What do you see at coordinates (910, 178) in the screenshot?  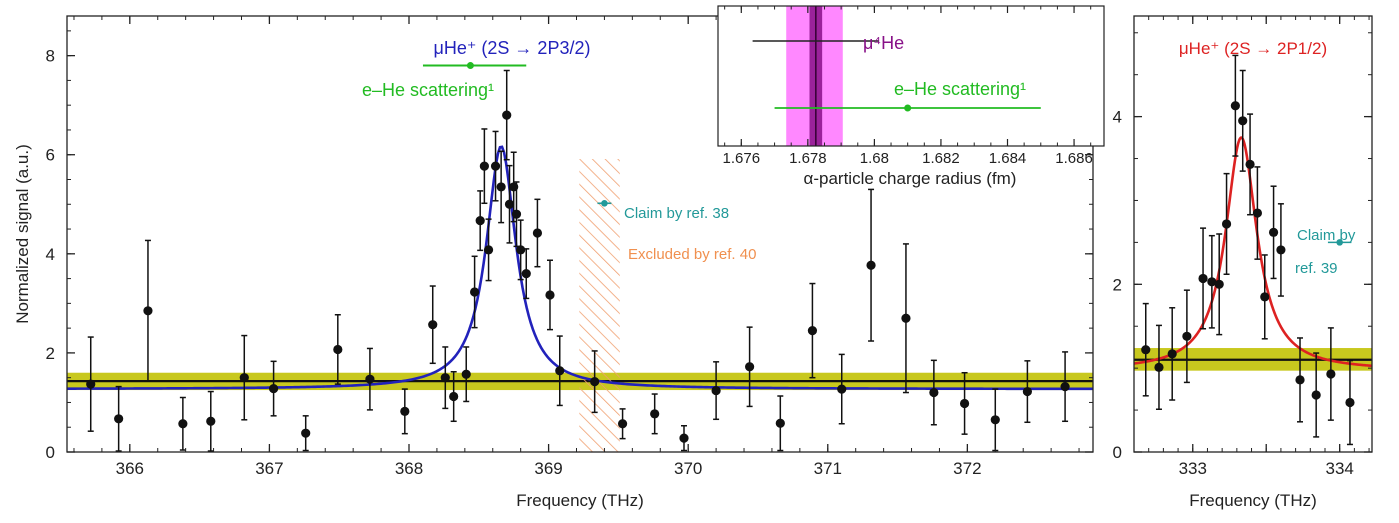 I see `inset-x-axis-title: α-particle charge radius (fm)` at bounding box center [910, 178].